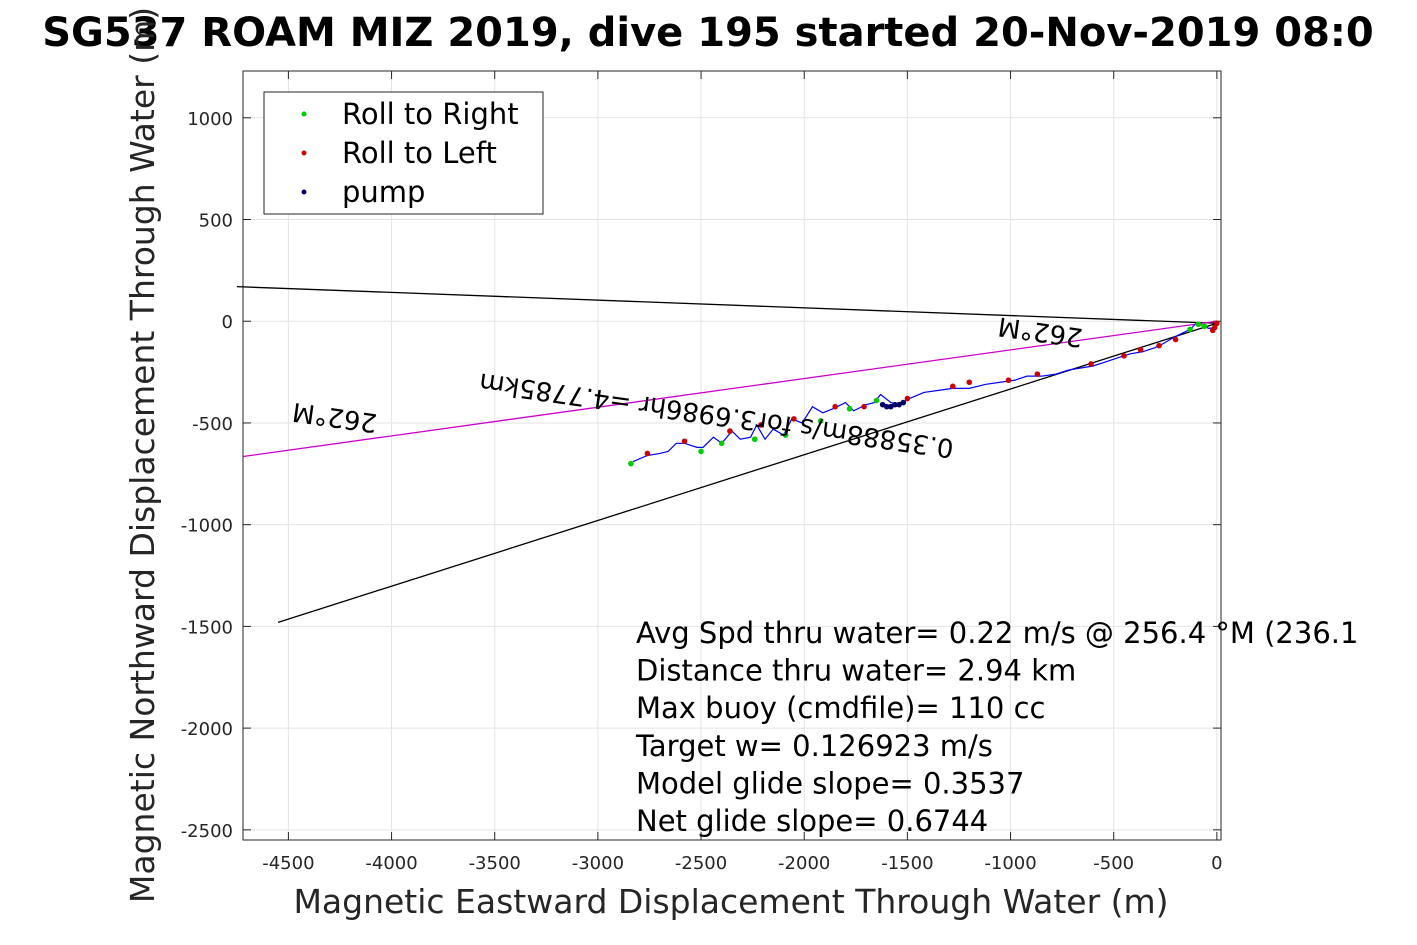  Describe the element at coordinates (1216, 863) in the screenshot. I see `x-tick-label: 0` at that location.